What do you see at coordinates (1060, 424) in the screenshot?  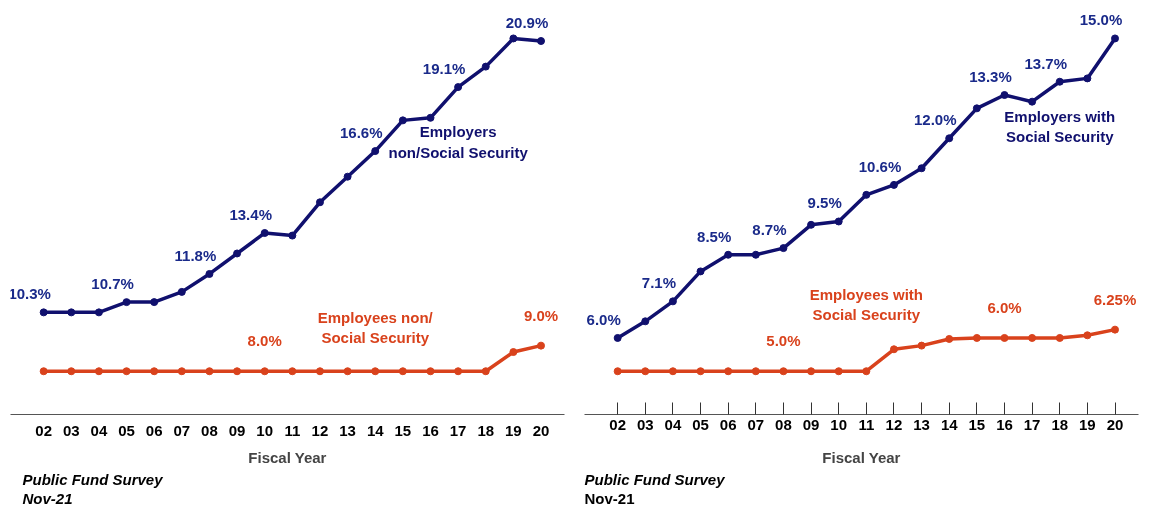 I see `x-tick-label: 18` at bounding box center [1060, 424].